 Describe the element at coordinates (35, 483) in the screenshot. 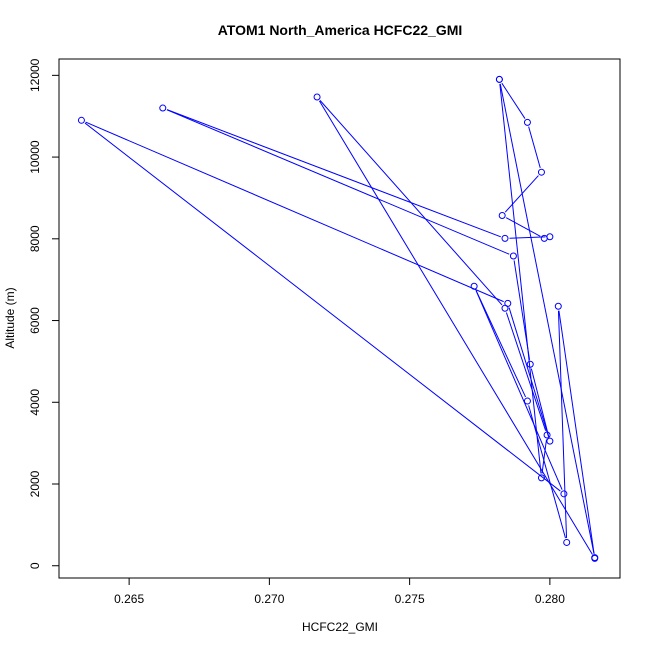

I see `y-tick-label: 2000` at that location.